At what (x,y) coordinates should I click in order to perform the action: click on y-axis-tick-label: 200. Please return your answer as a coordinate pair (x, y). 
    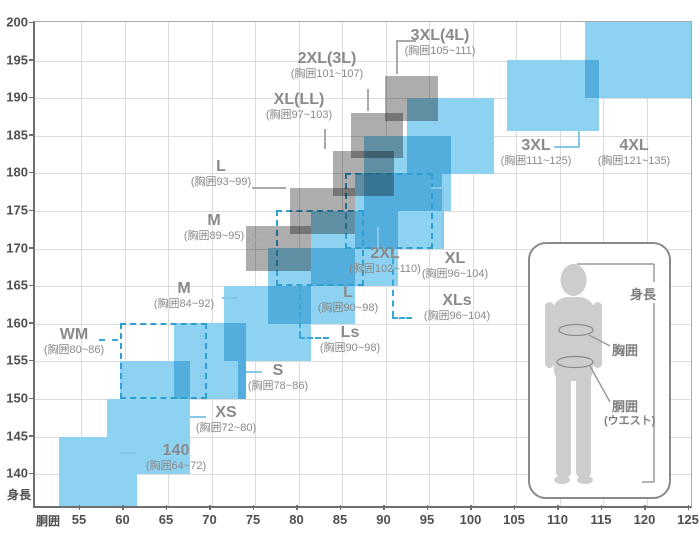
    Looking at the image, I should click on (17, 22).